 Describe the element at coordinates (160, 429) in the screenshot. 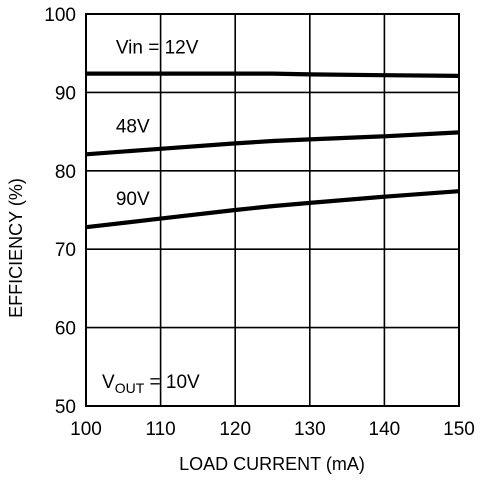

I see `x-tick-label-110: 110` at that location.